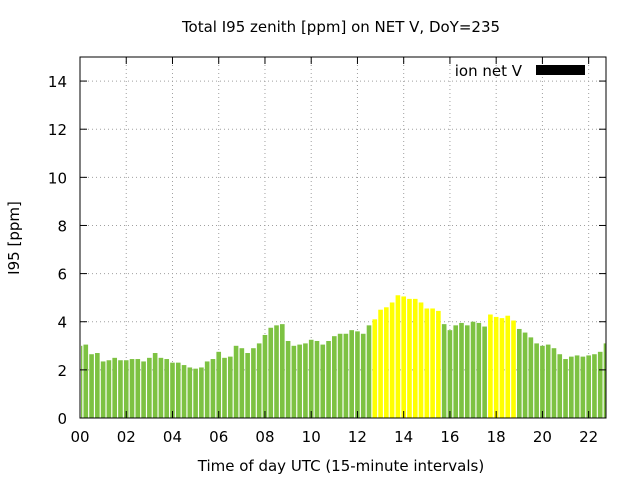 This screenshot has height=480, width=640. Describe the element at coordinates (62, 275) in the screenshot. I see `y-tick-label: 6` at that location.